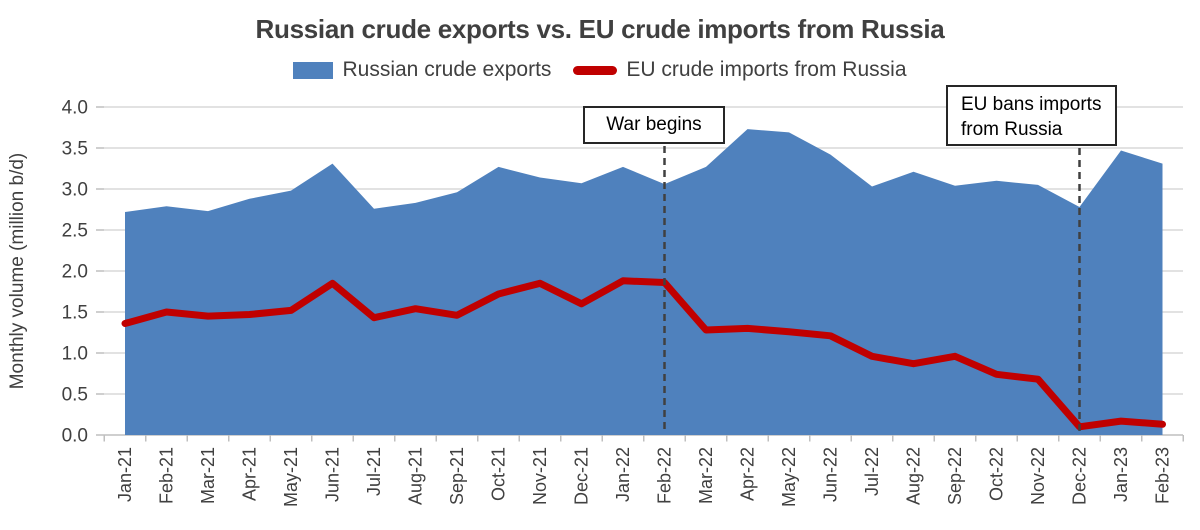 Image resolution: width=1200 pixels, height=530 pixels. Describe the element at coordinates (913, 476) in the screenshot. I see `x-axis-label: Aug-22` at that location.